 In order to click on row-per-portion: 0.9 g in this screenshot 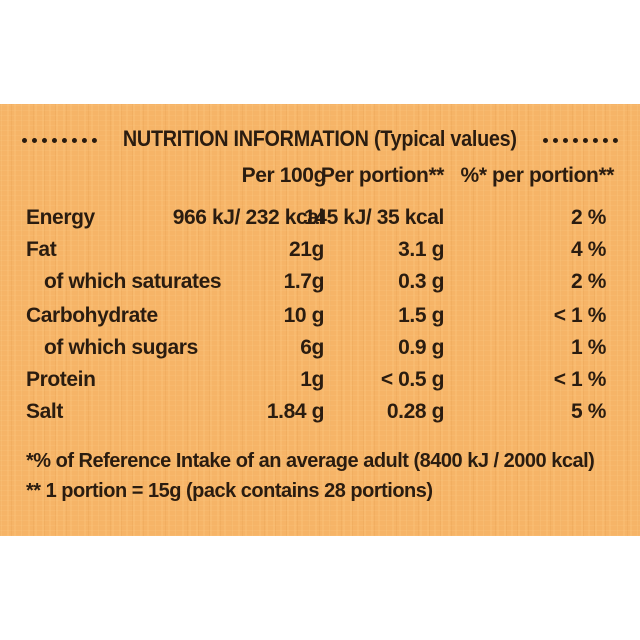, I will do `click(421, 347)`.